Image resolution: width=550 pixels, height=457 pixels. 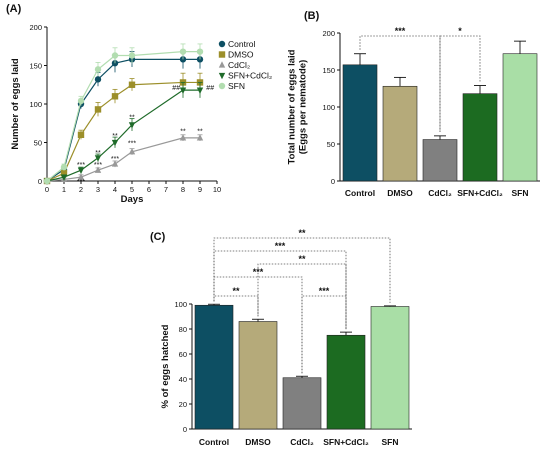 I want to click on panel-a-y-tick-label: 100, so click(x=35, y=104).